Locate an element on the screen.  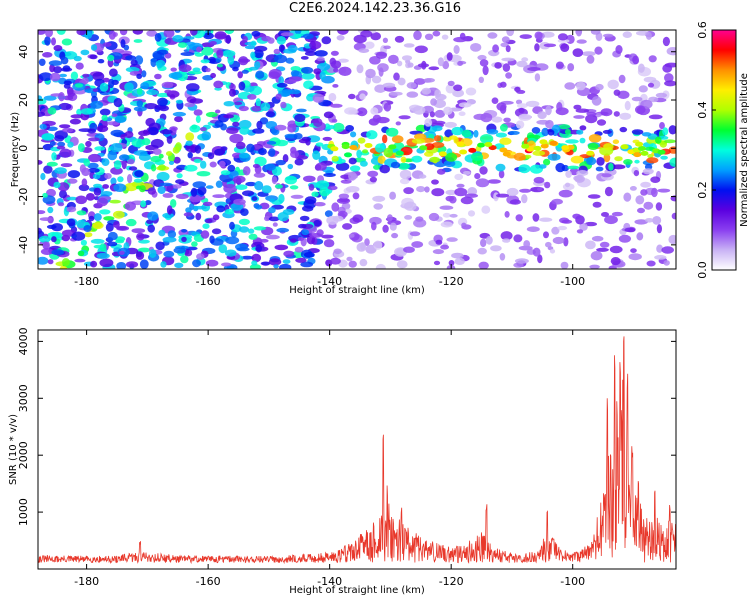
line-y-tick-label: 4000 is located at coordinates (23, 341).